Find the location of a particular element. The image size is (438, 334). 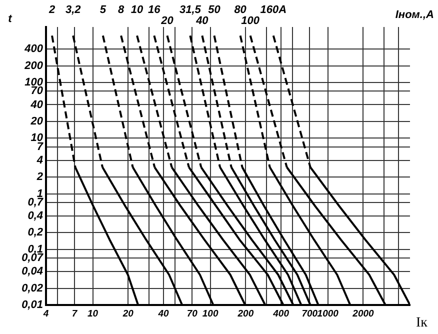

x-tick-label: 7 is located at coordinates (75, 314).